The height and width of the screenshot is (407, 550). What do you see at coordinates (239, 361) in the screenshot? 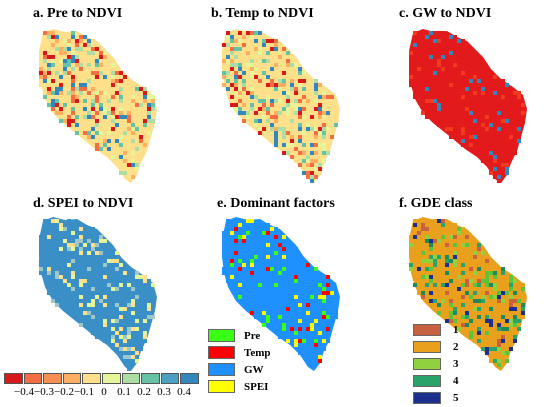
I see `dominant-factors-legend: Pre Temp GW SPEI` at bounding box center [239, 361].